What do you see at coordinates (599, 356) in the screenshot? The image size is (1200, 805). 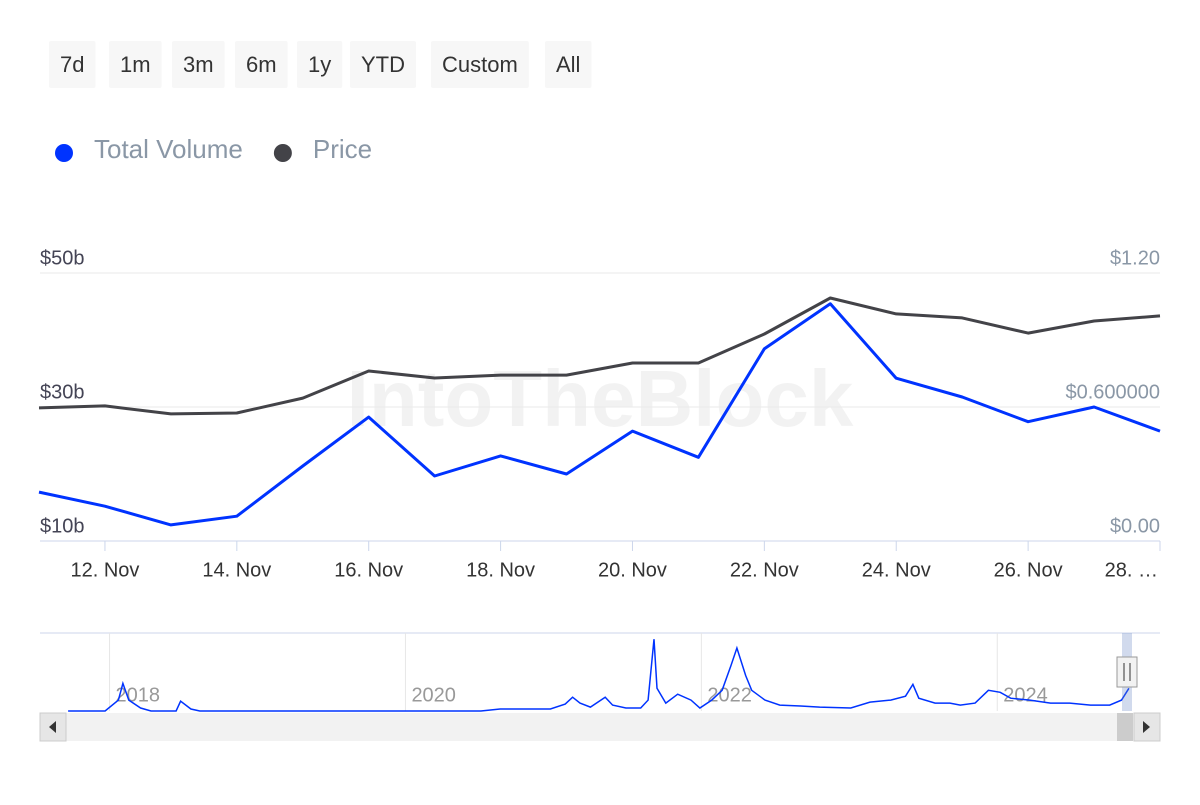 I see `series-line` at bounding box center [599, 356].